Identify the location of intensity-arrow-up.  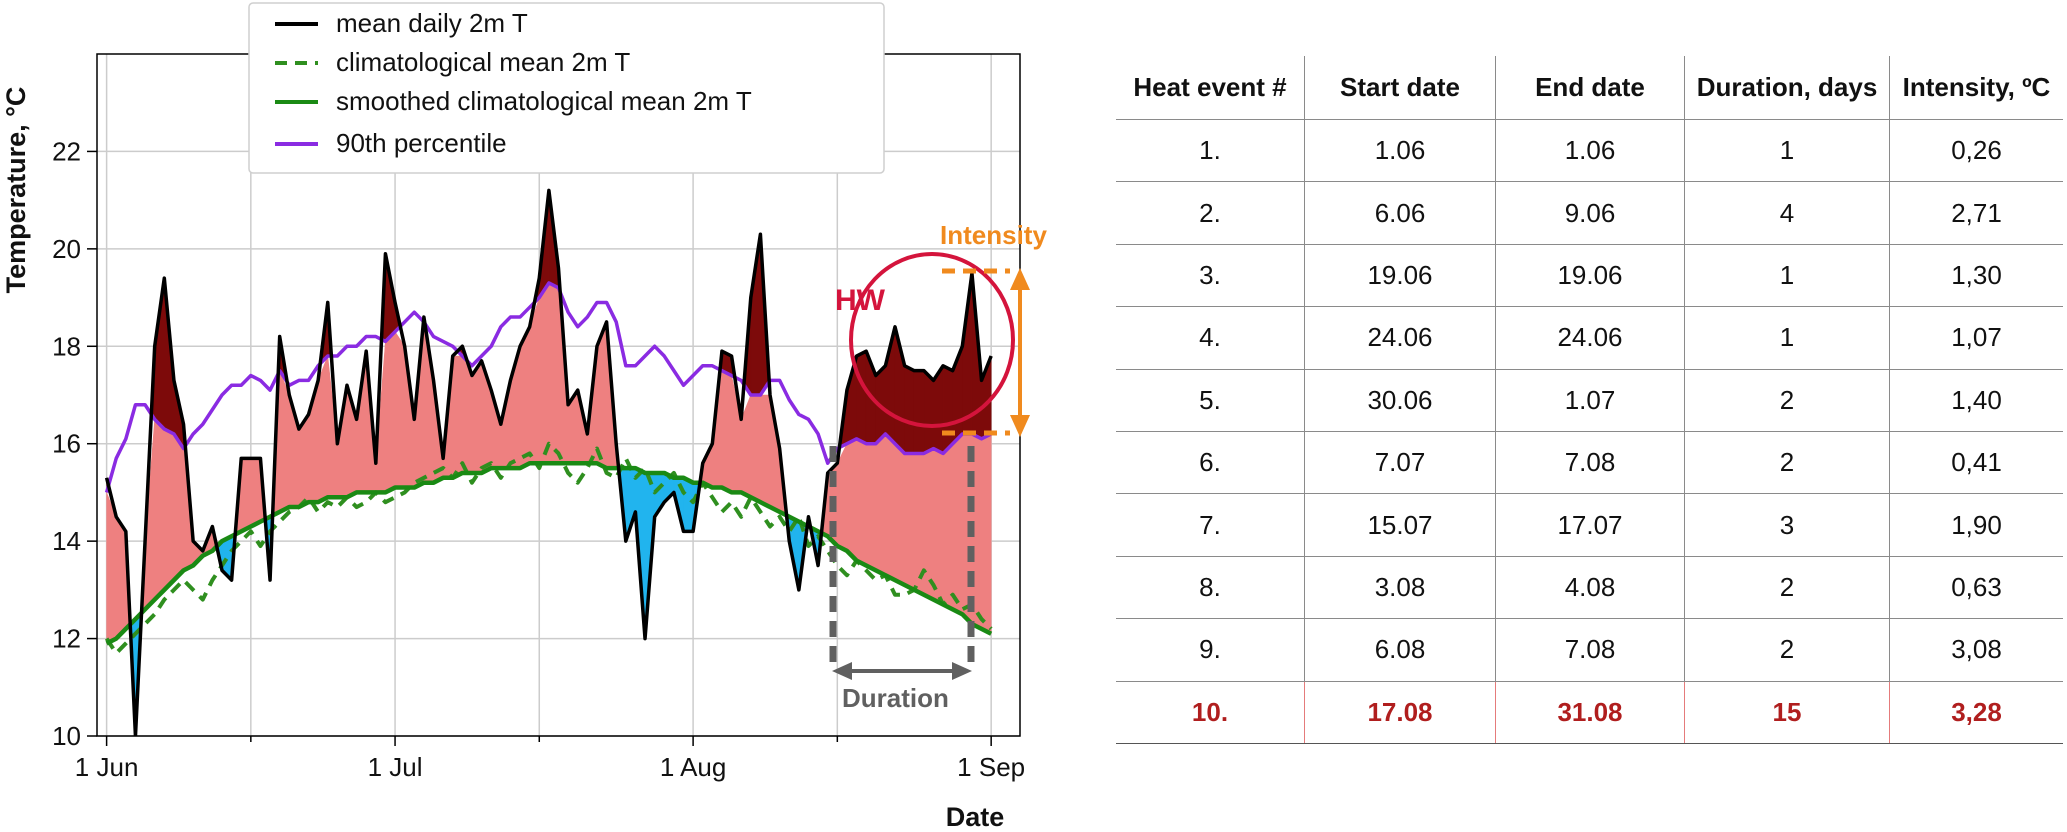
(1020, 279).